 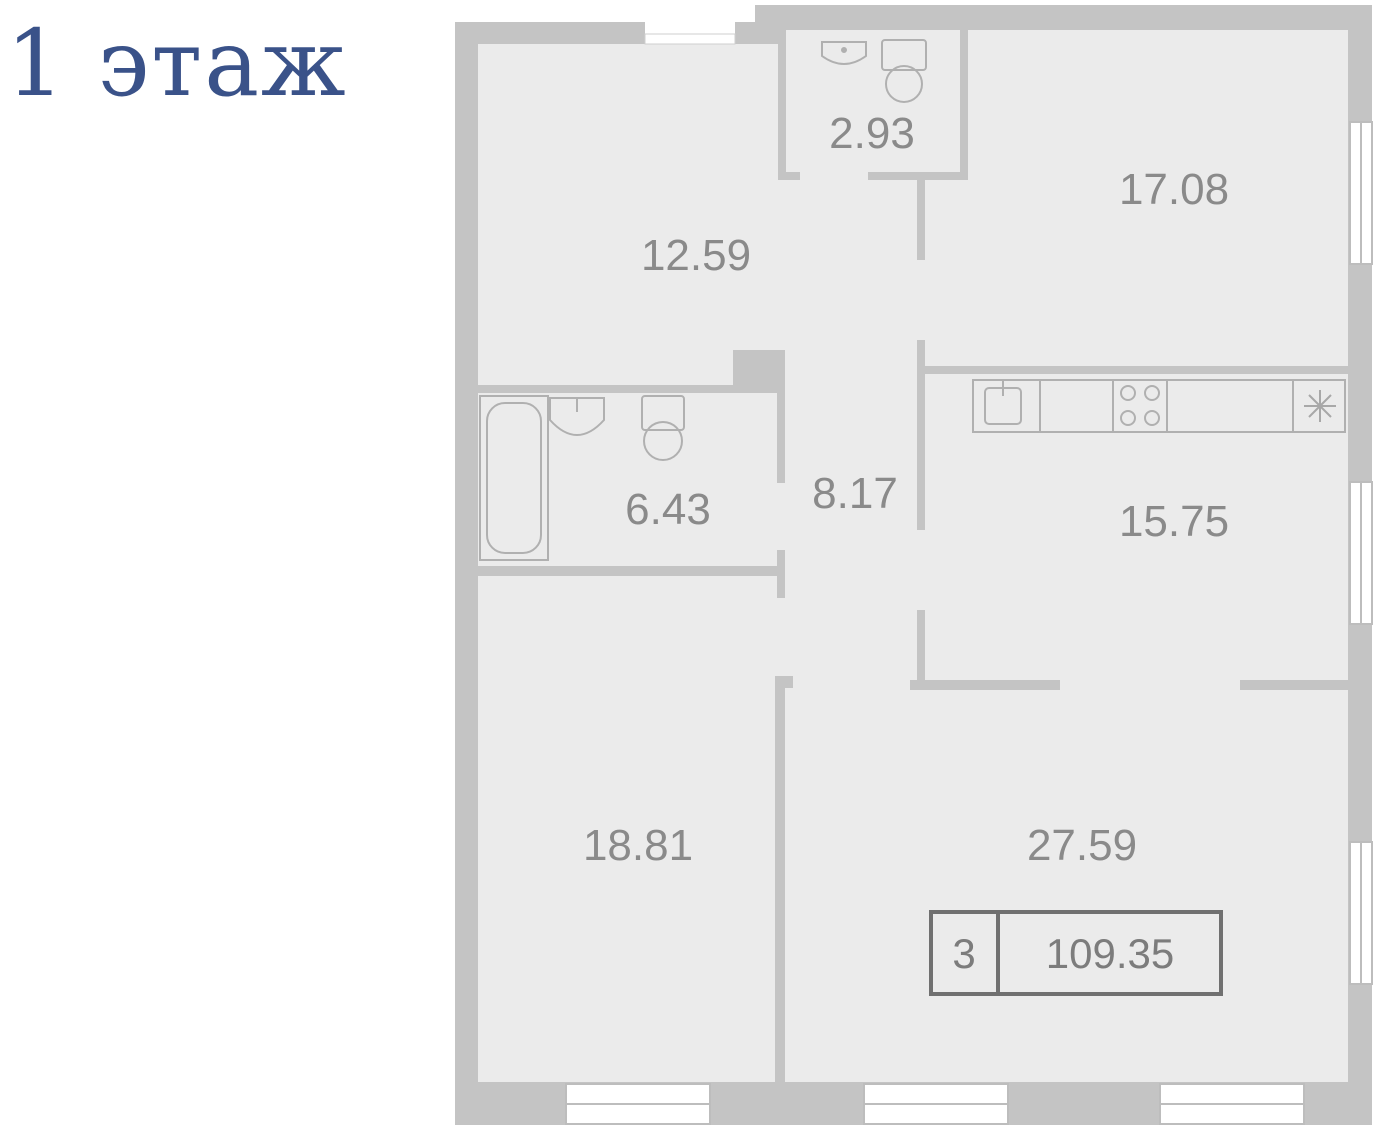 What do you see at coordinates (514, 478) in the screenshot?
I see `bathtub-icon` at bounding box center [514, 478].